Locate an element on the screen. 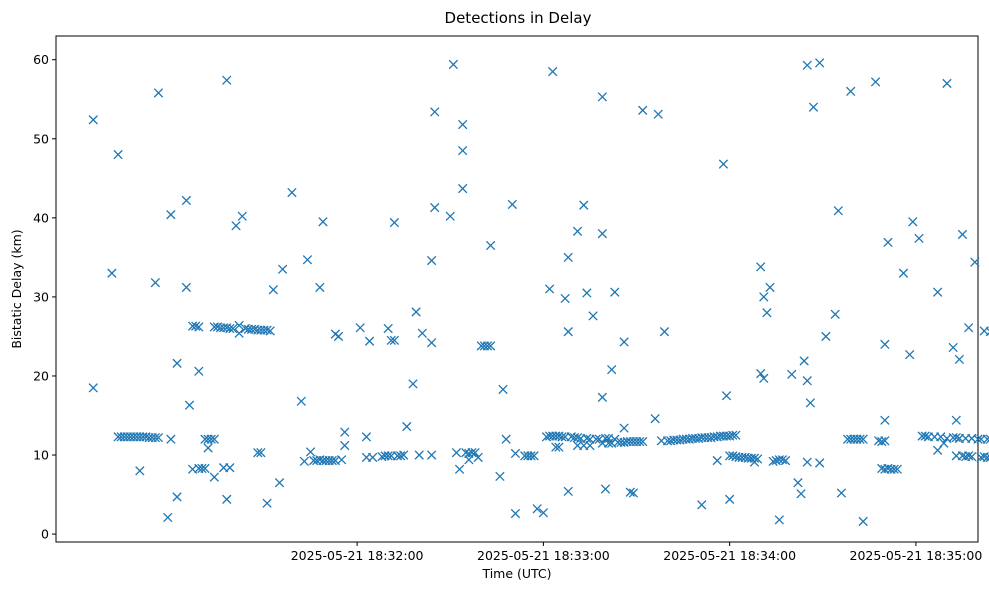 The width and height of the screenshot is (989, 590). x-tick-label: 2025-05-21 18:32:00 is located at coordinates (357, 555).